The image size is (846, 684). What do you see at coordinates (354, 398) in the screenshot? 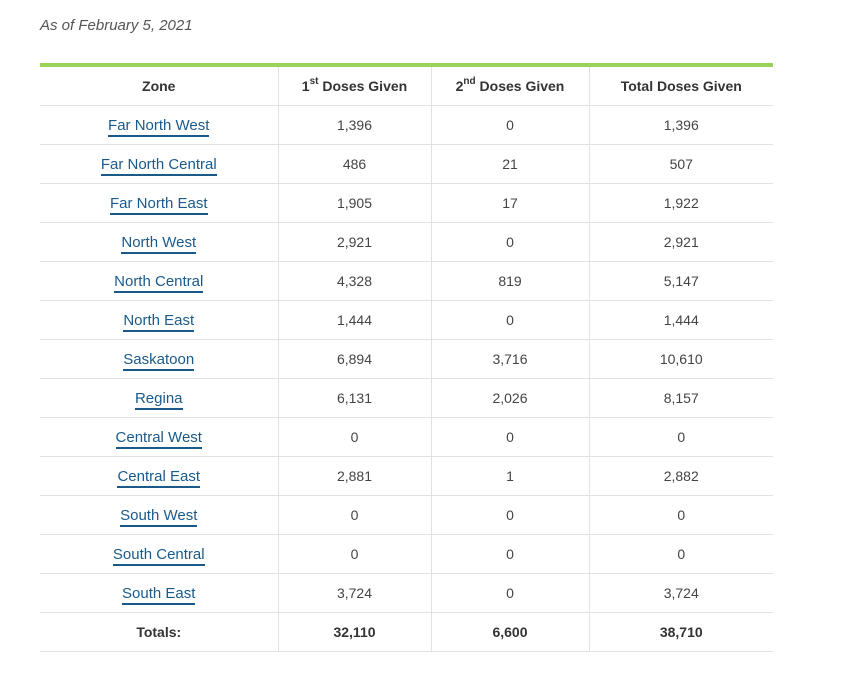
I see `first-doses-cell: 6,131` at bounding box center [354, 398].